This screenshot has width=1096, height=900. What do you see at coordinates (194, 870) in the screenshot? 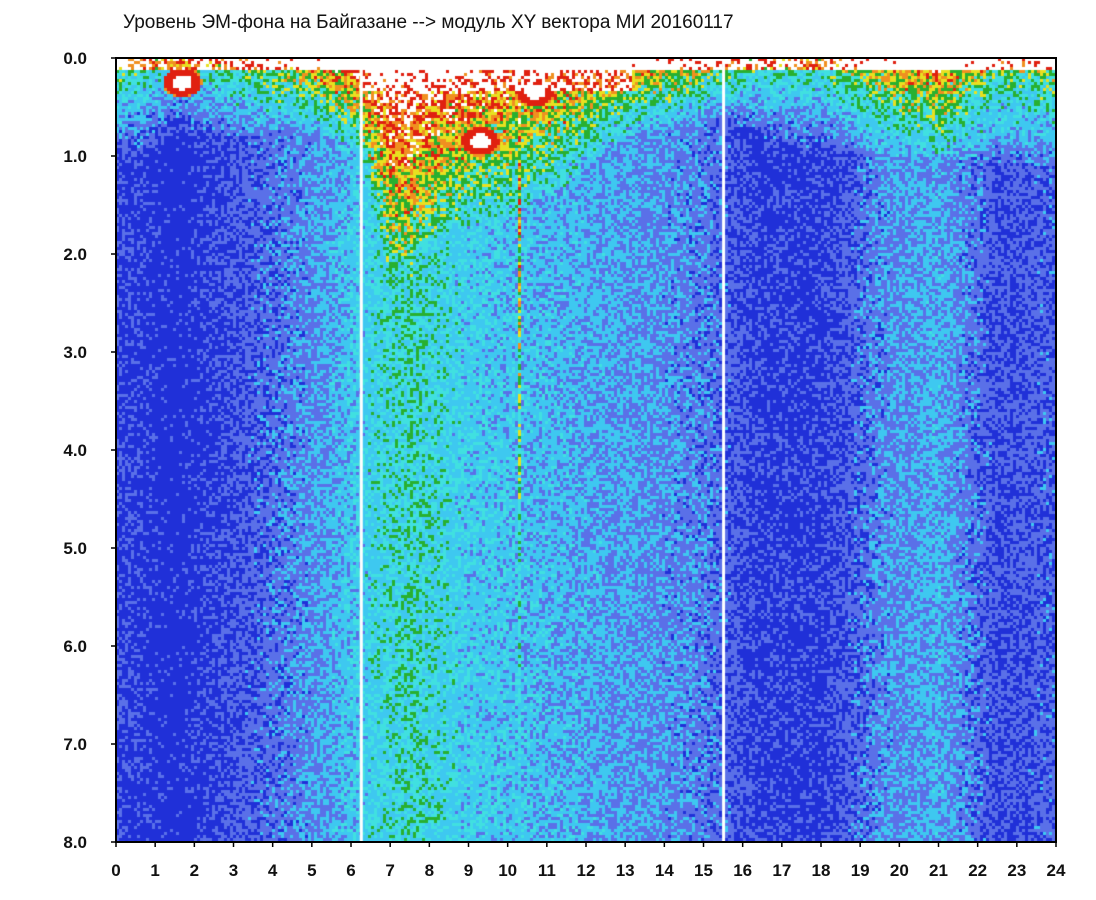
I see `x-tick-label: 2` at bounding box center [194, 870].